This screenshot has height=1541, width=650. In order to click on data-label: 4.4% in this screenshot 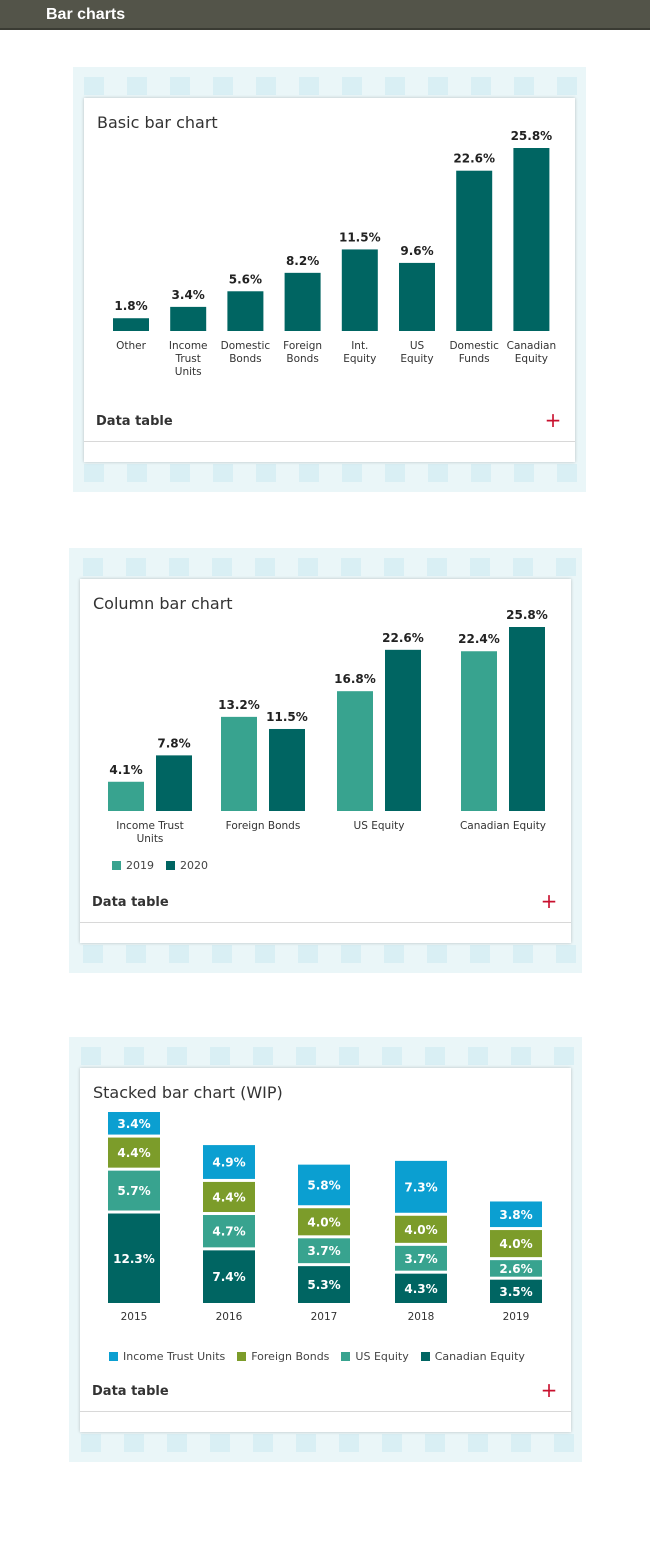, I will do `click(228, 1197)`.